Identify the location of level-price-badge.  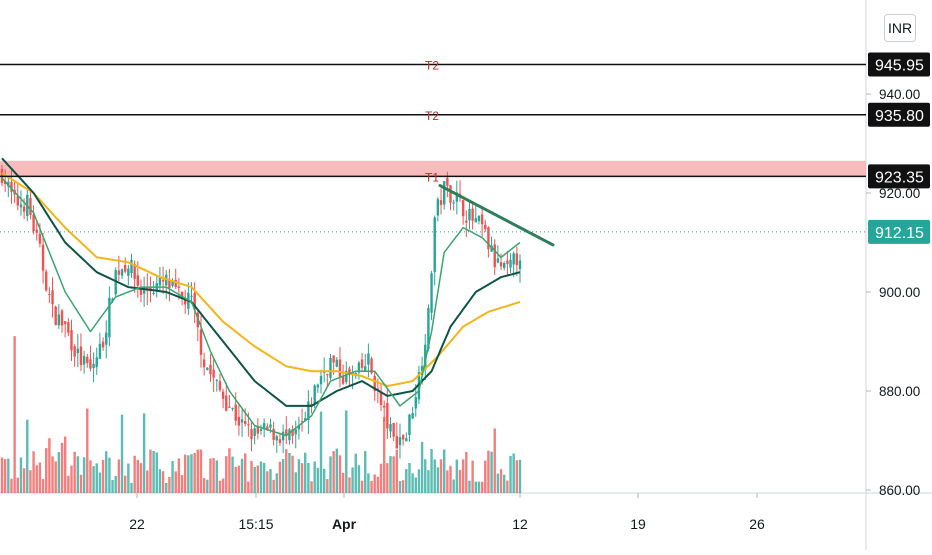
(899, 64).